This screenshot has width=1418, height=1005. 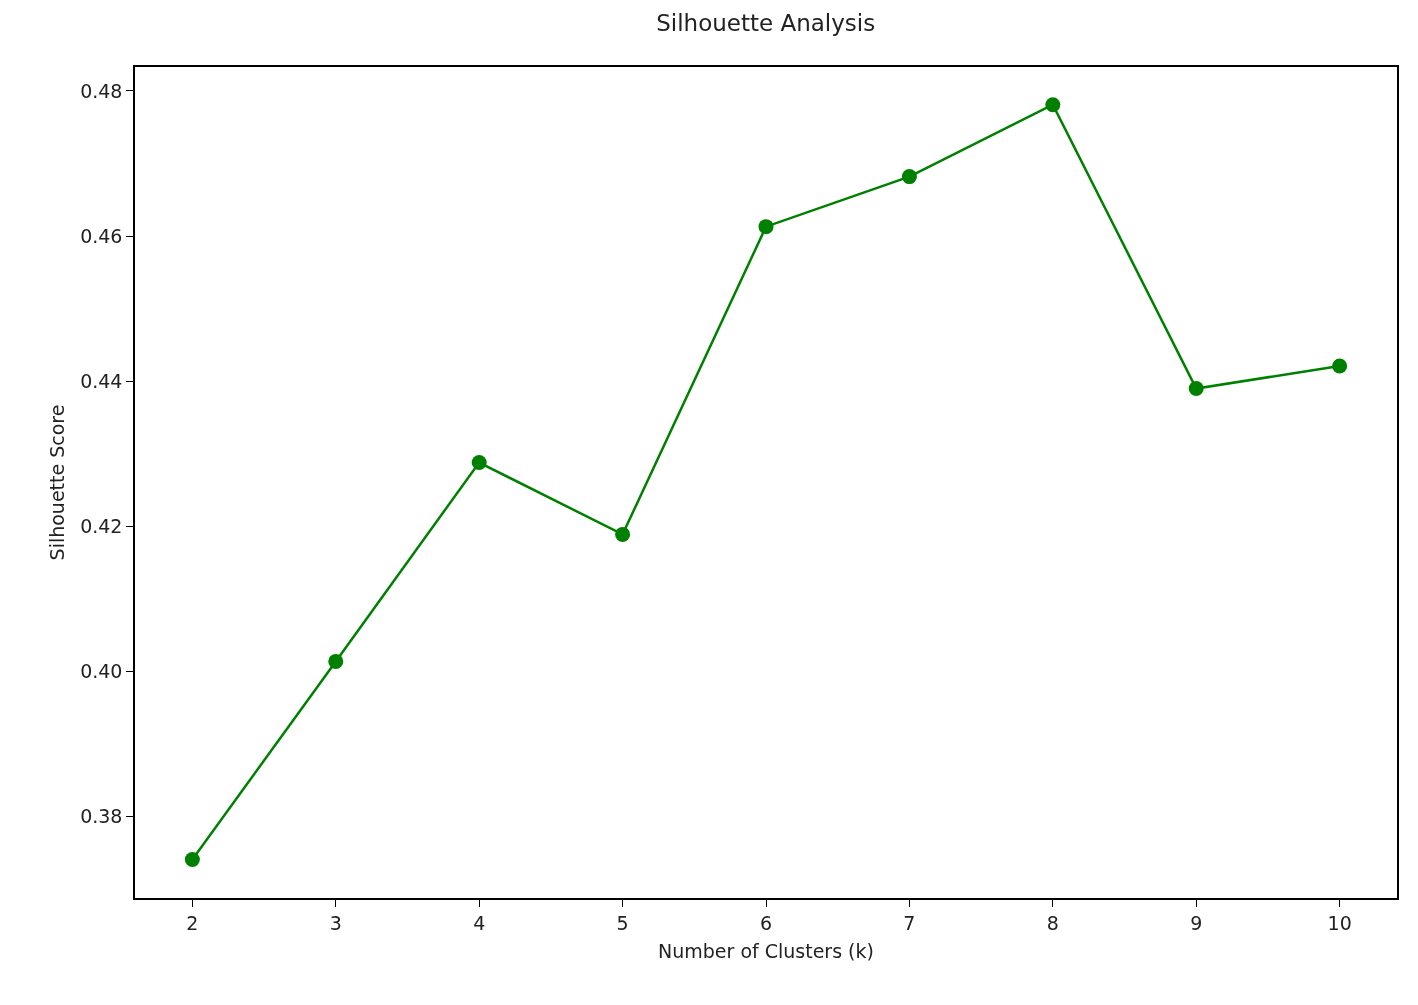 What do you see at coordinates (335, 922) in the screenshot?
I see `x-tick-label: 3` at bounding box center [335, 922].